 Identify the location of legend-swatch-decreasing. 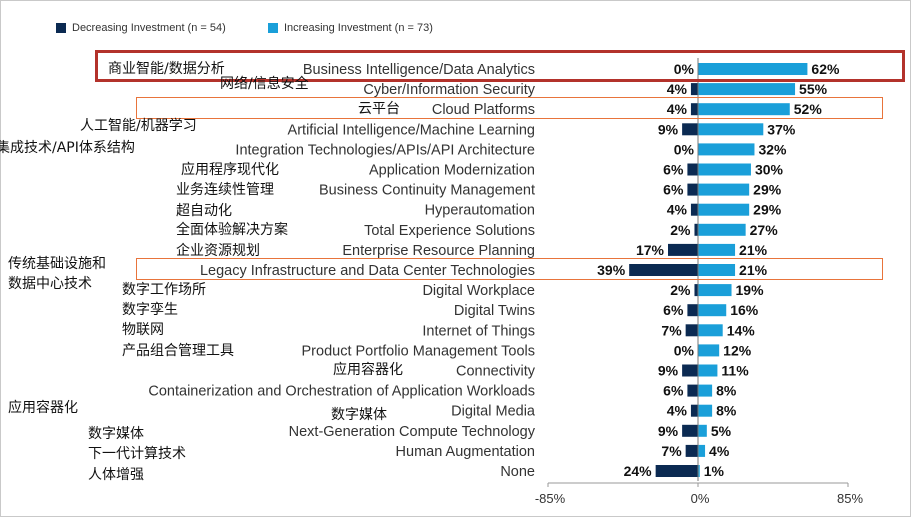
(61, 28).